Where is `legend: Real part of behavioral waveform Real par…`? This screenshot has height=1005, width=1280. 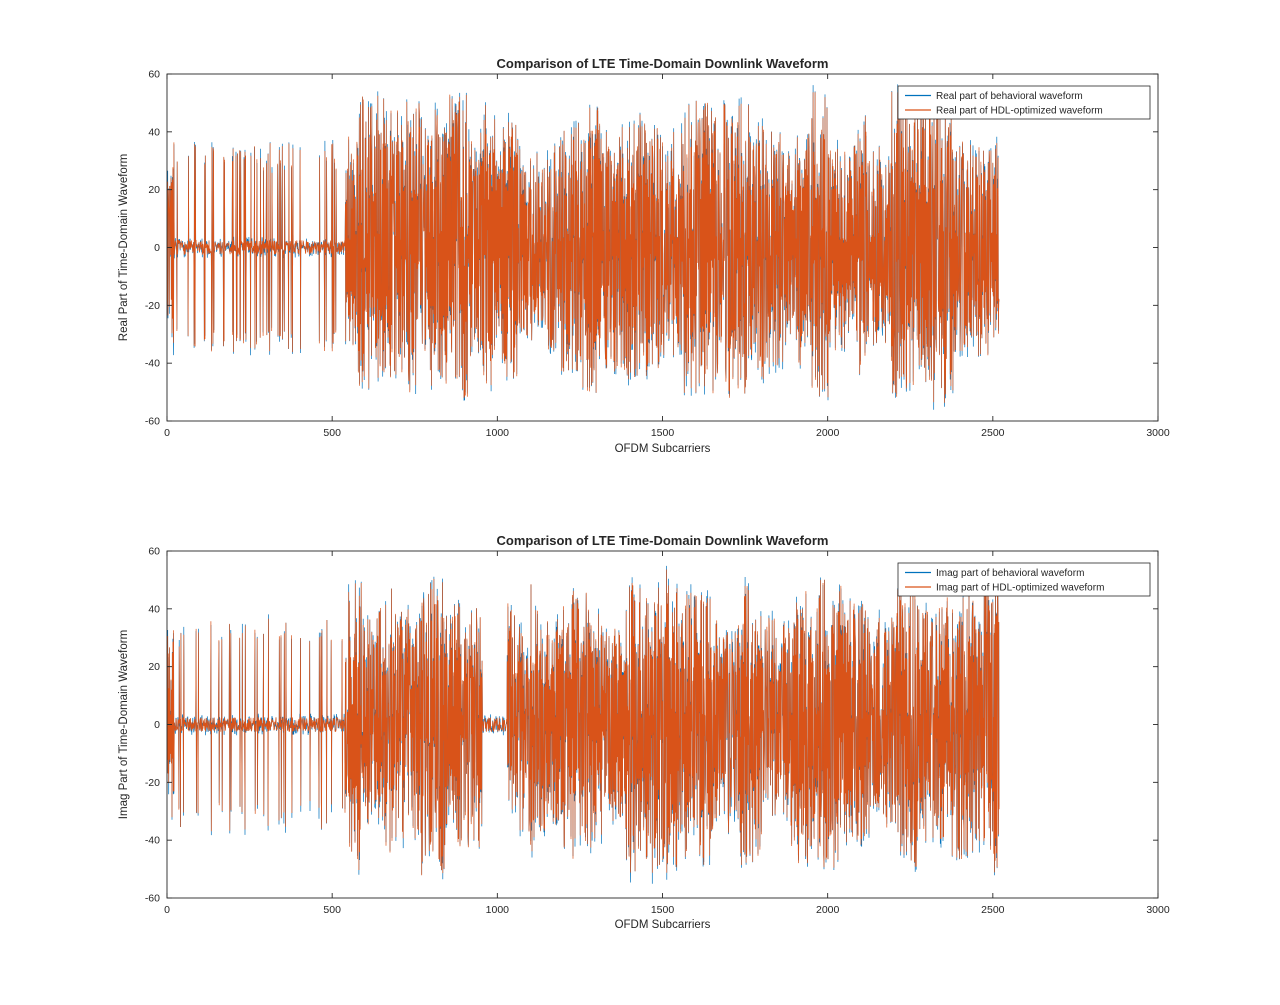 legend: Real part of behavioral waveform Real par… is located at coordinates (1024, 102).